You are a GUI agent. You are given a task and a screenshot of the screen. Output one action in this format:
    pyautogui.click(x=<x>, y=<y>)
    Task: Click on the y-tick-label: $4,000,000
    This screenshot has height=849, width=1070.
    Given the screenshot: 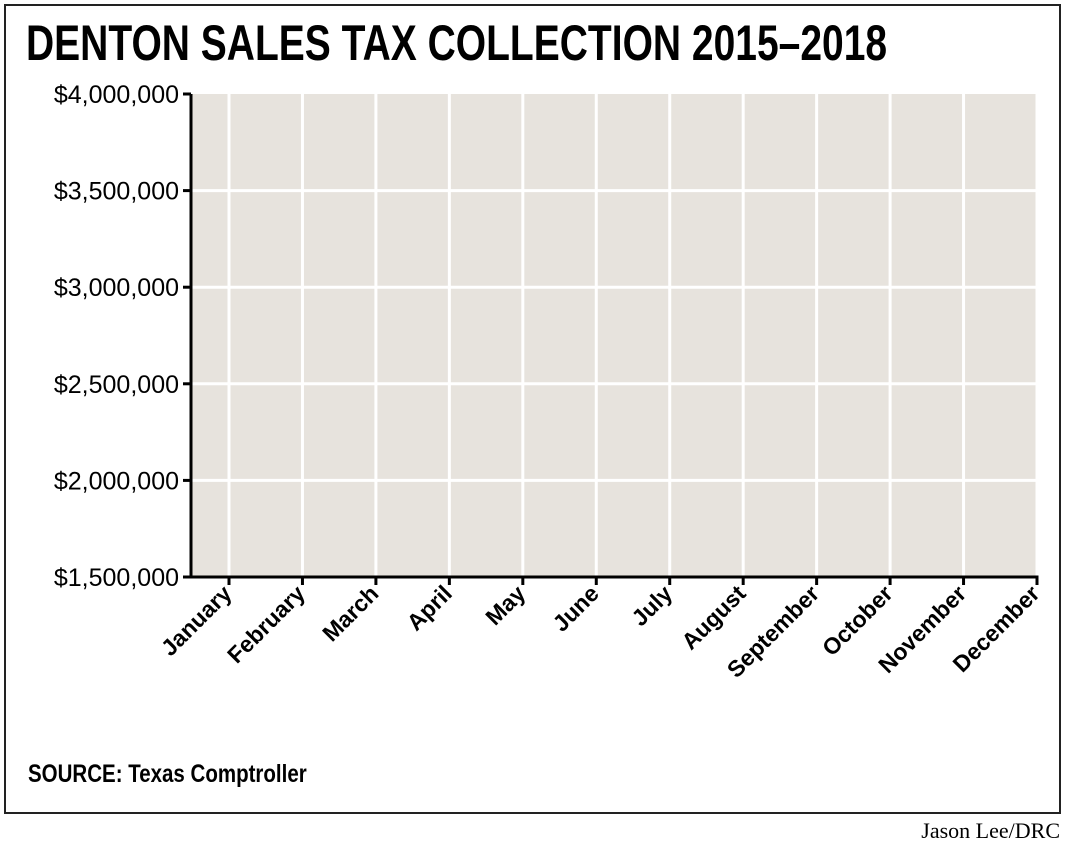 What is the action you would take?
    pyautogui.click(x=116, y=95)
    